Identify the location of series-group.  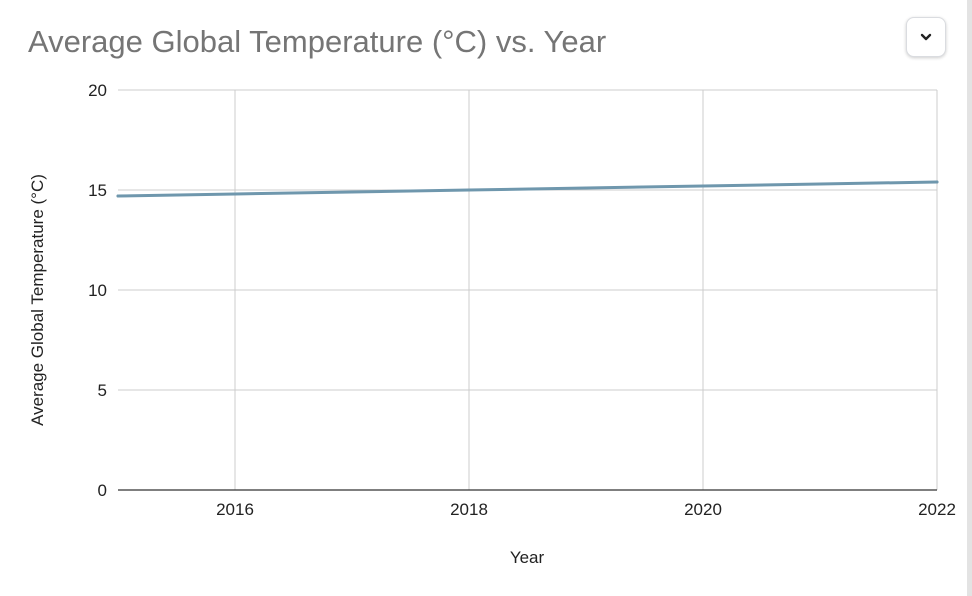
(527, 189).